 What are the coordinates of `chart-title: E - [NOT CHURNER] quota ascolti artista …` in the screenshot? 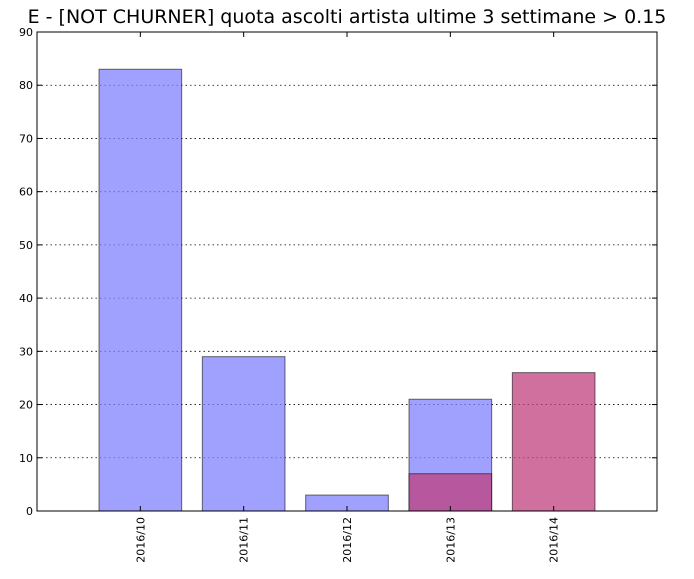 It's located at (347, 17).